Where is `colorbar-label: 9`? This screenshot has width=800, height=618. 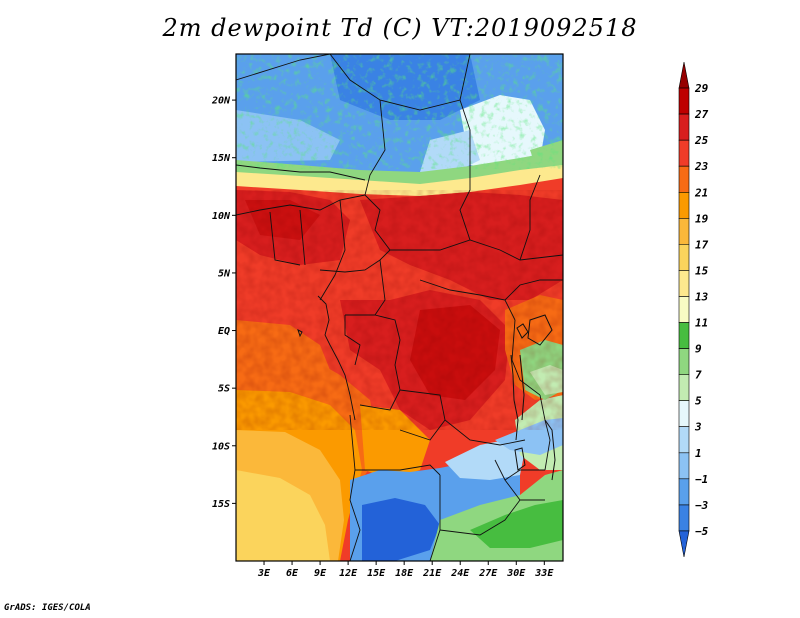 colorbar-label: 9 is located at coordinates (698, 349).